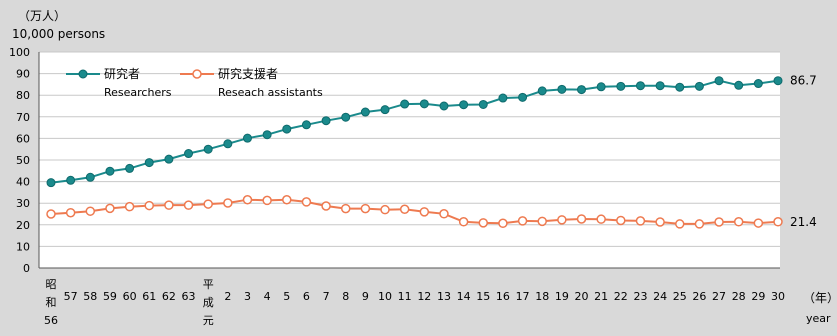  Describe the element at coordinates (523, 296) in the screenshot. I see `x-tick-label: 17` at that location.